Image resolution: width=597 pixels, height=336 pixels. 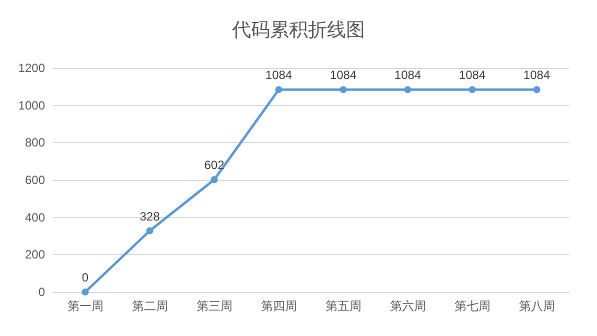 What do you see at coordinates (343, 306) in the screenshot?
I see `x-tick-label: 第五周` at bounding box center [343, 306].